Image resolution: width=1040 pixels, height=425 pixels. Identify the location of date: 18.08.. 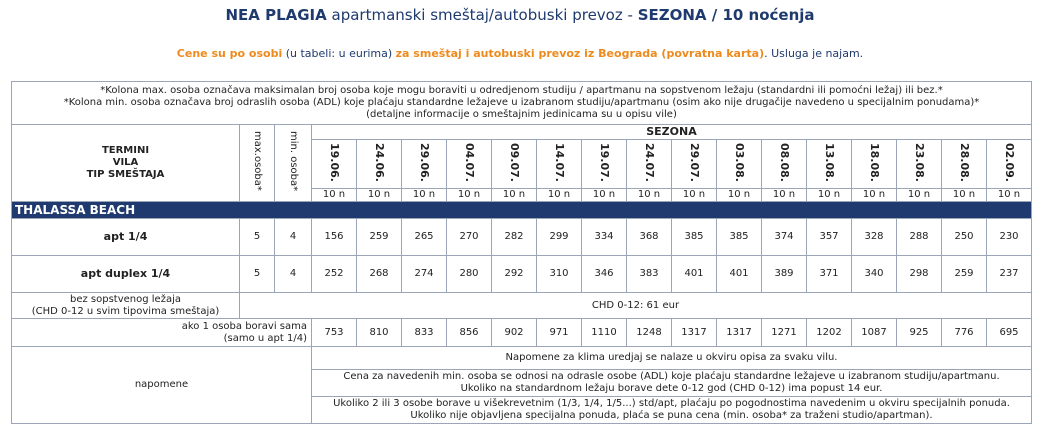
(874, 162).